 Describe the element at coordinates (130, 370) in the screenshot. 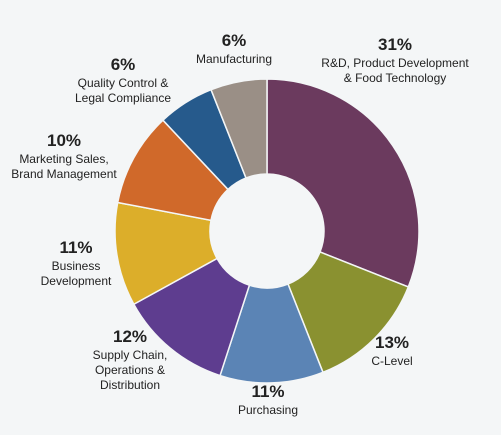

I see `category-label: Supply Chain, Operations & Distribution` at that location.